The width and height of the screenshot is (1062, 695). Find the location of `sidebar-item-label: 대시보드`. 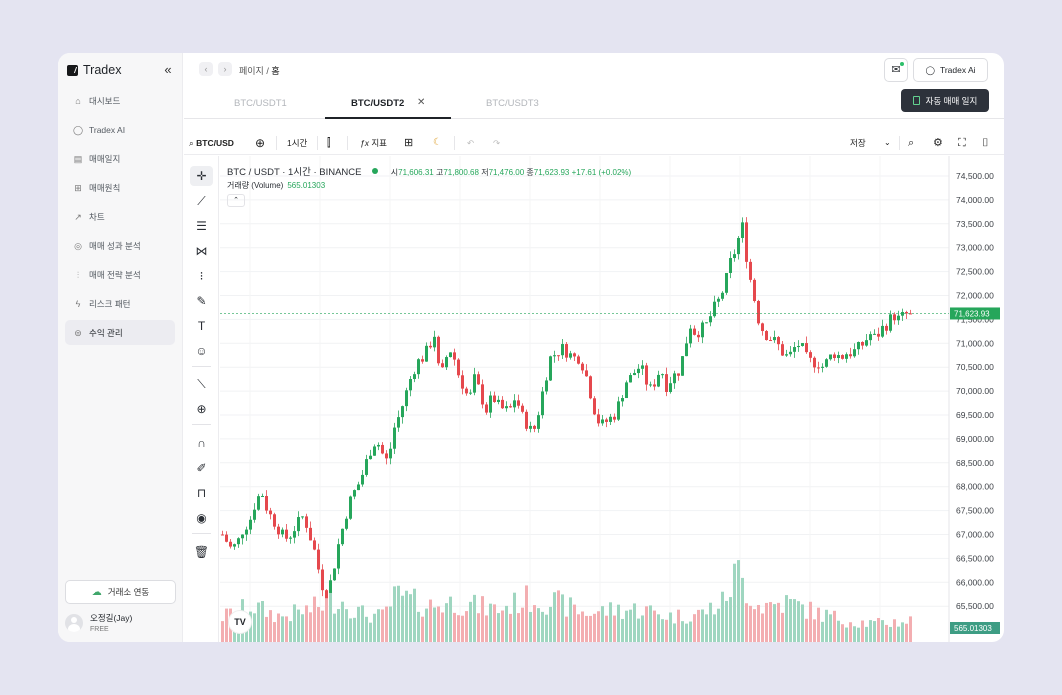

sidebar-item-label: 대시보드 is located at coordinates (105, 100).